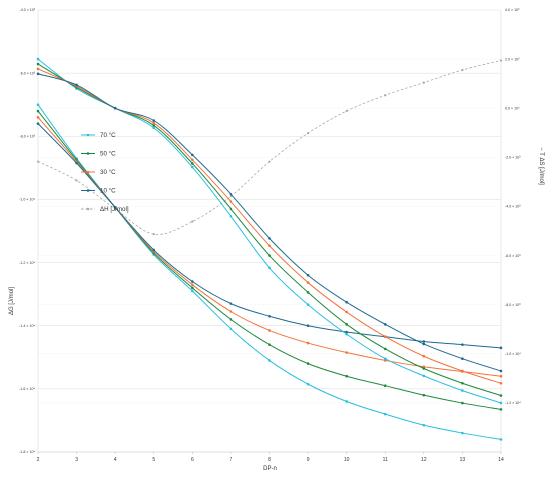 This screenshot has width=550, height=488. I want to click on left-tick-label: -8.0 × 10³, so click(28, 136).